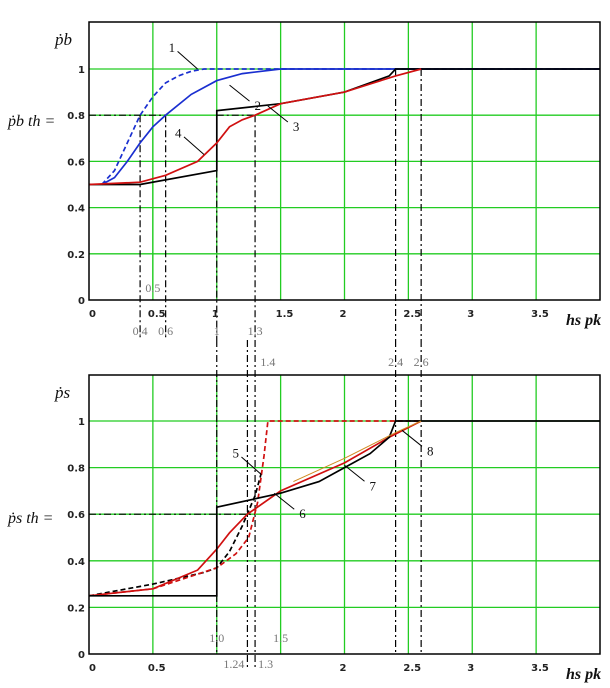 The width and height of the screenshot is (610, 688). Describe the element at coordinates (255, 331) in the screenshot. I see `panel1-annotation-value: 1.3` at that location.